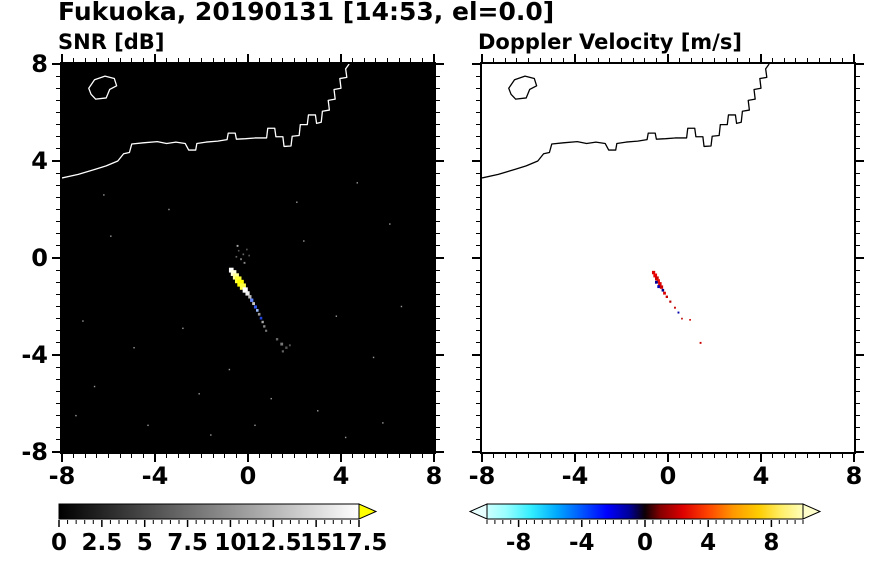 Image resolution: width=870 pixels, height=570 pixels. What do you see at coordinates (144, 543) in the screenshot?
I see `colorbar-tick-label: 5` at bounding box center [144, 543].